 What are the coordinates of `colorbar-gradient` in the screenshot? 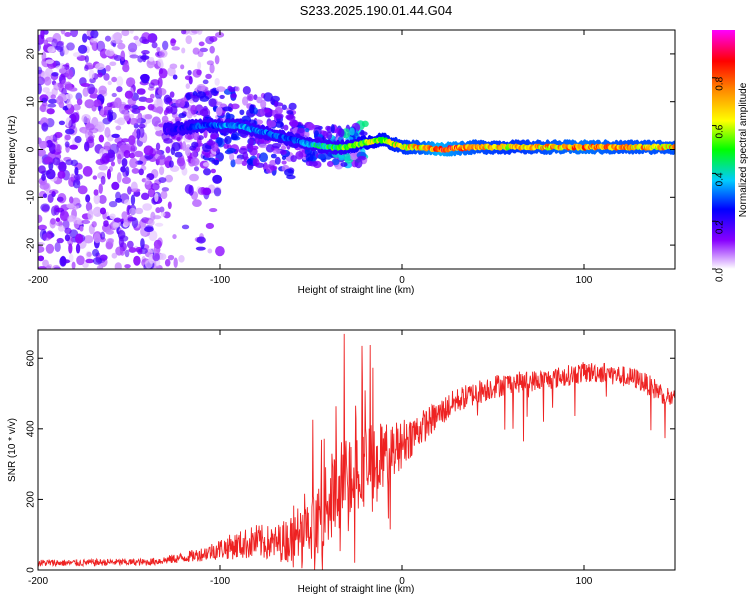 It's located at (723, 149).